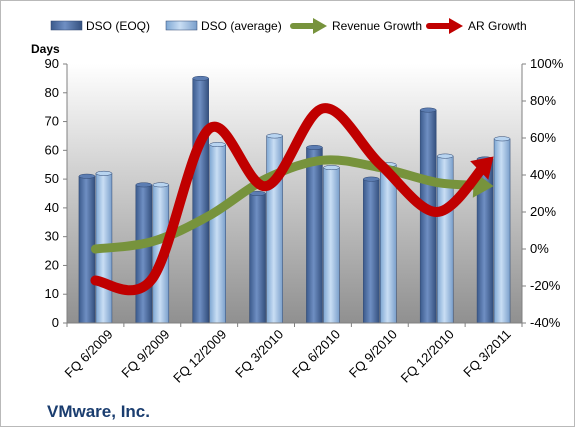 The height and width of the screenshot is (427, 575). What do you see at coordinates (427, 356) in the screenshot?
I see `x-tick-label: FQ 12/2010` at bounding box center [427, 356].